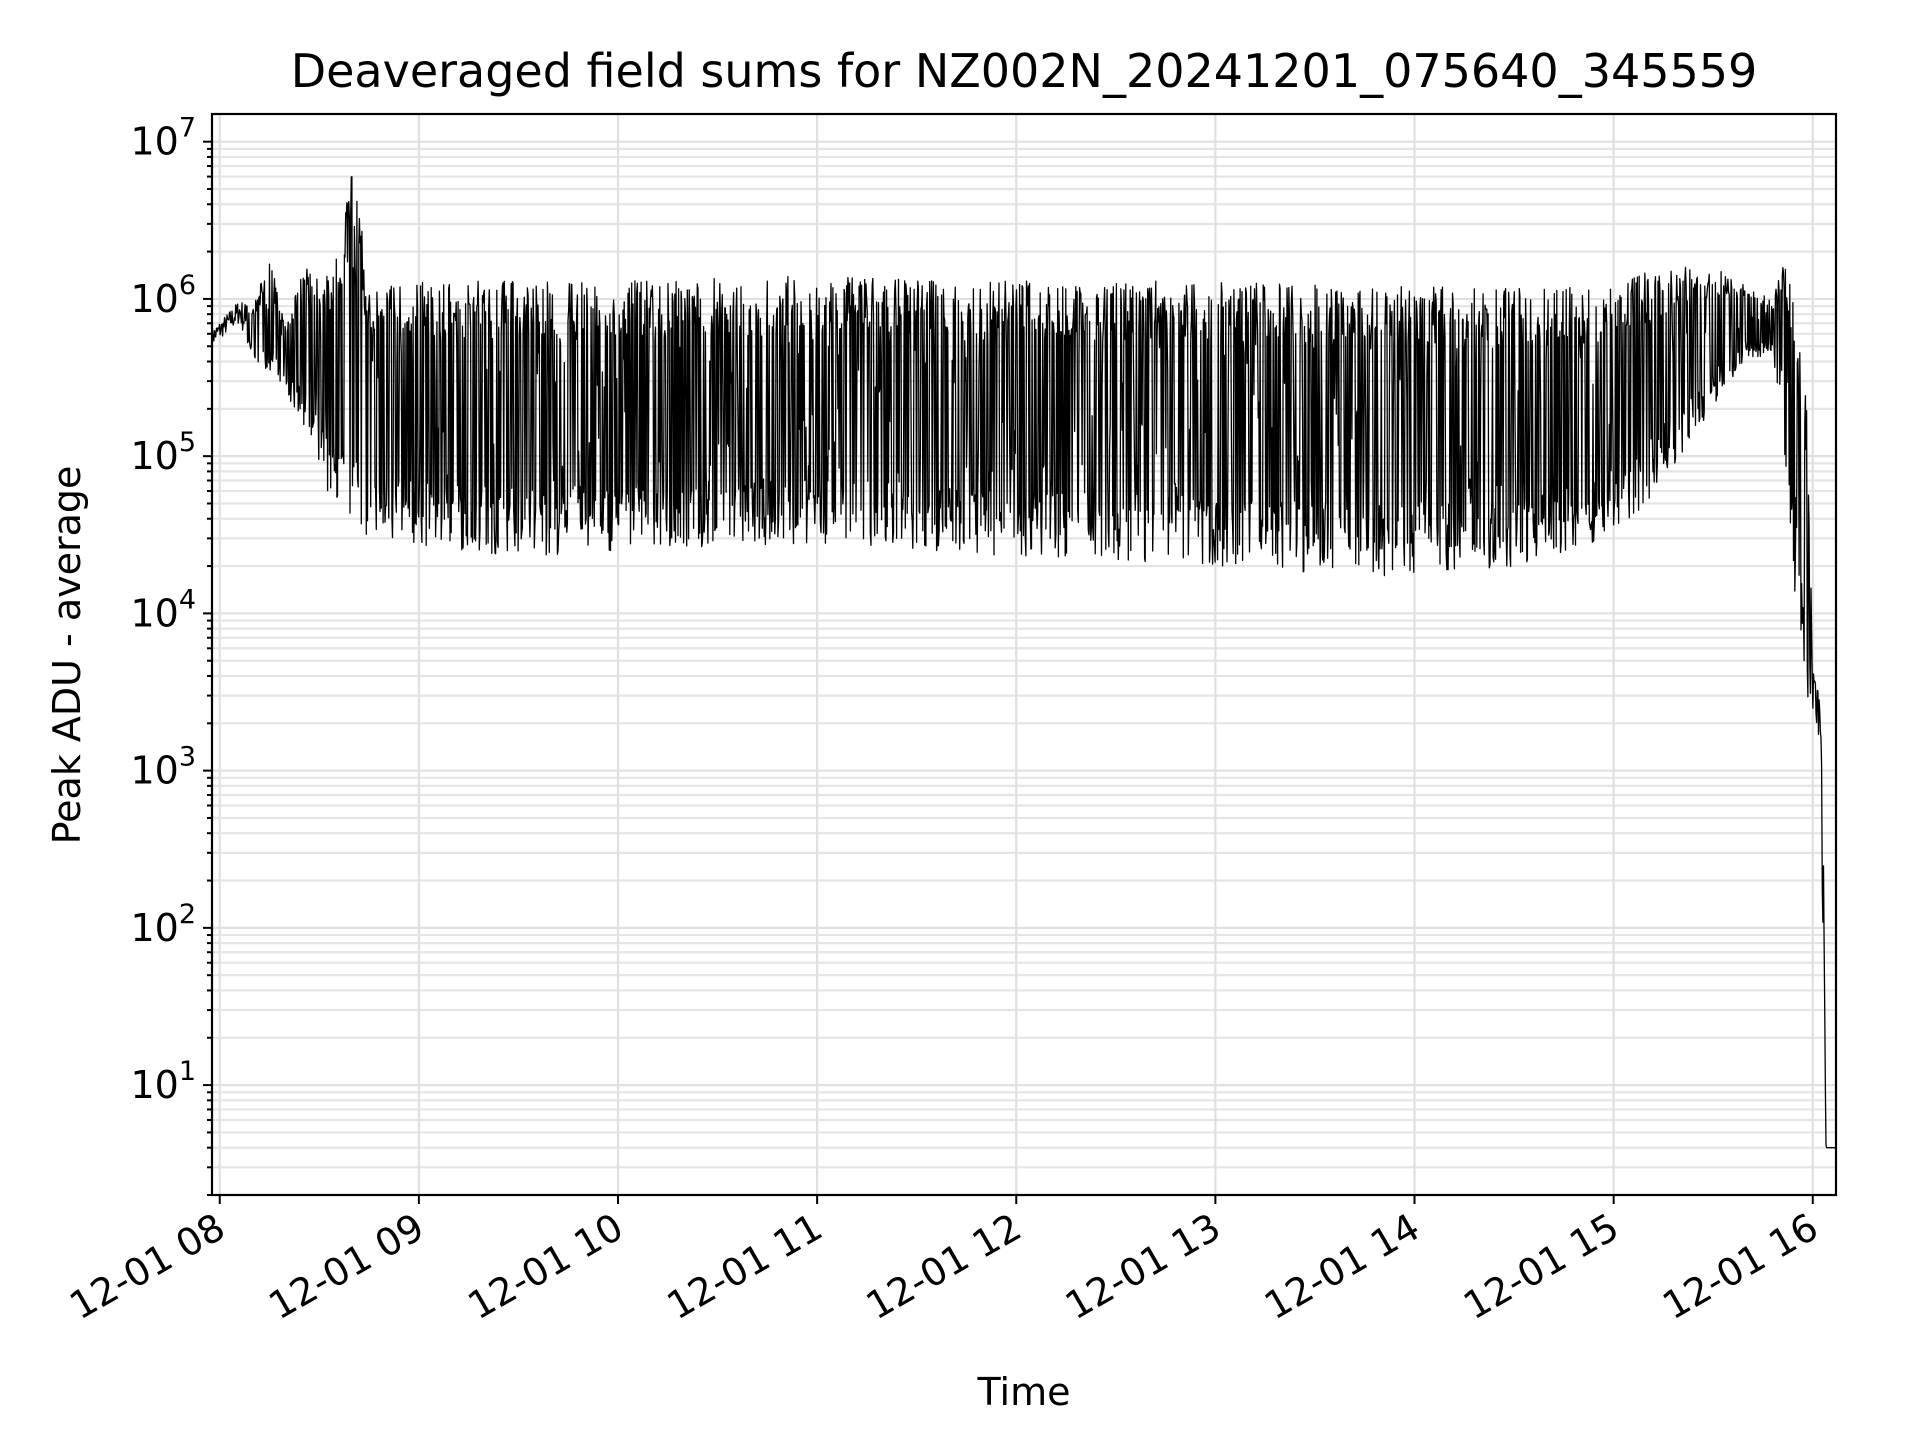 This screenshot has height=1440, width=1920. Describe the element at coordinates (163, 767) in the screenshot. I see `y-tick-label: 10³` at that location.